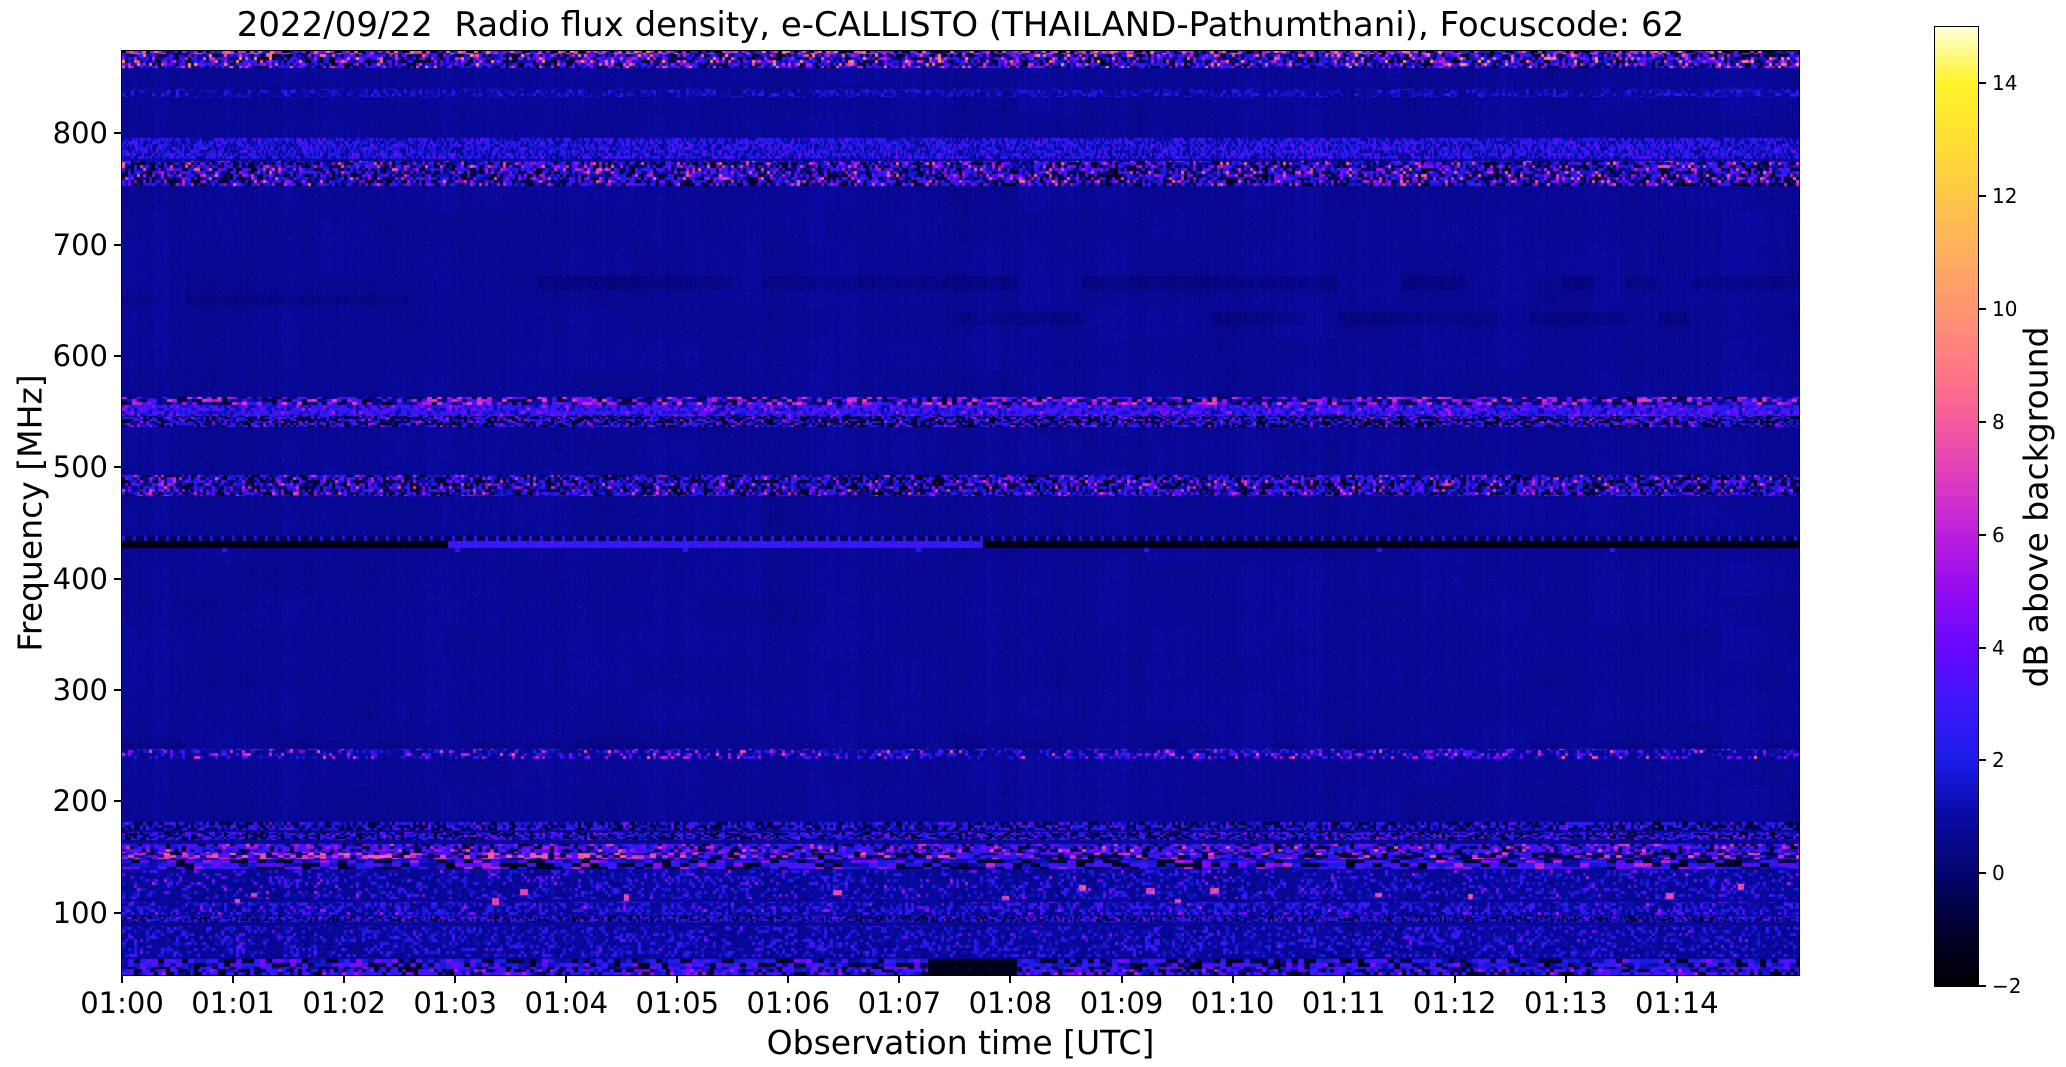  I want to click on x-tick-label: 01:14, so click(1677, 1003).